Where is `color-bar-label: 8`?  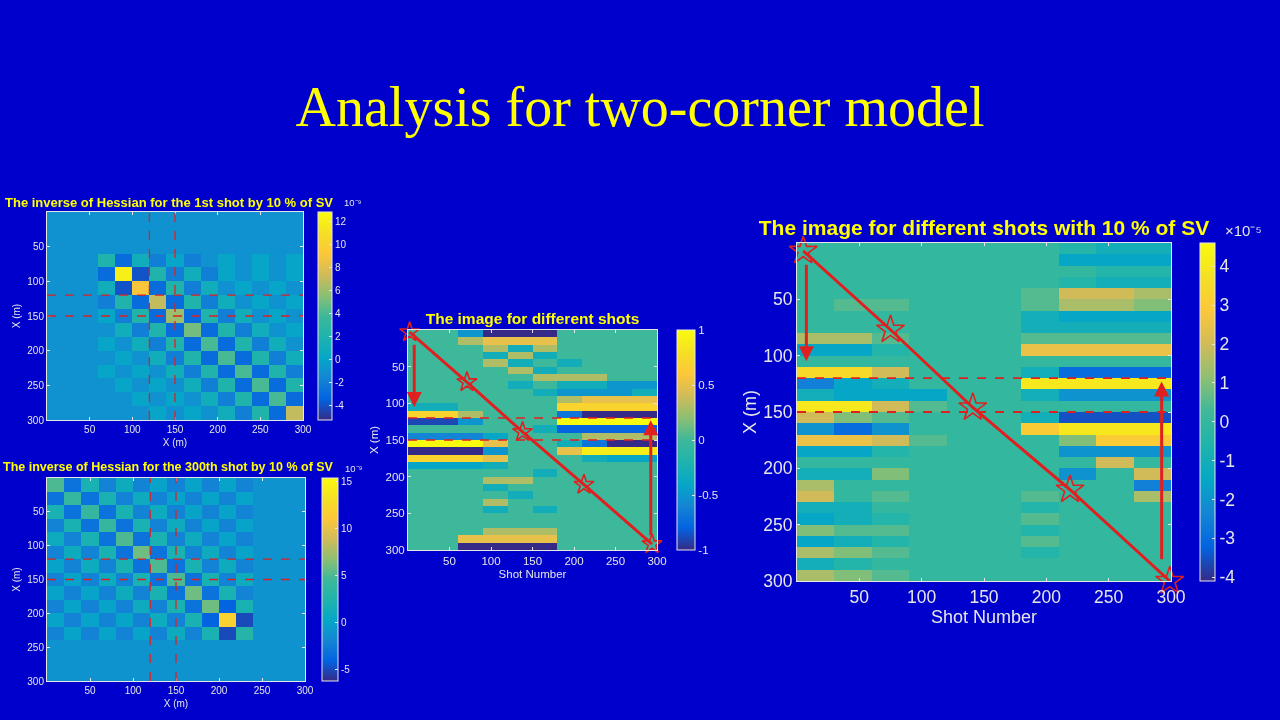
color-bar-label: 8 is located at coordinates (338, 267).